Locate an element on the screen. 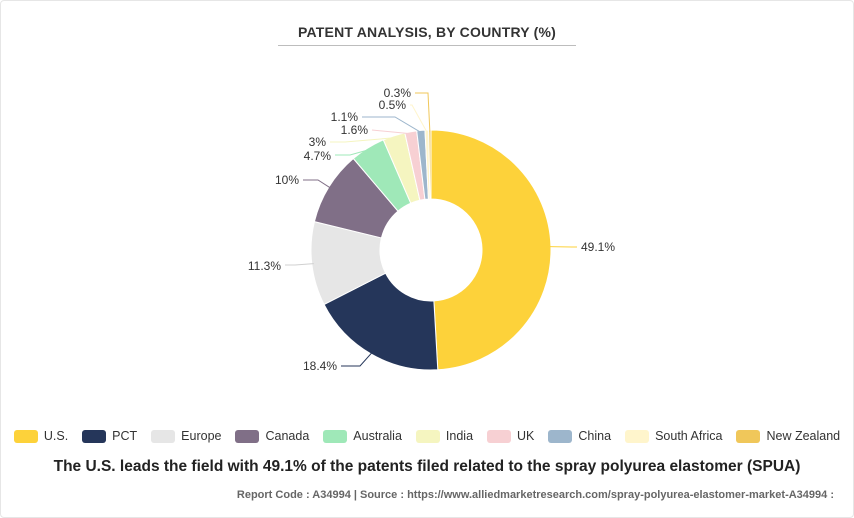 Image resolution: width=854 pixels, height=518 pixels. legend-item-australia: Australia is located at coordinates (362, 436).